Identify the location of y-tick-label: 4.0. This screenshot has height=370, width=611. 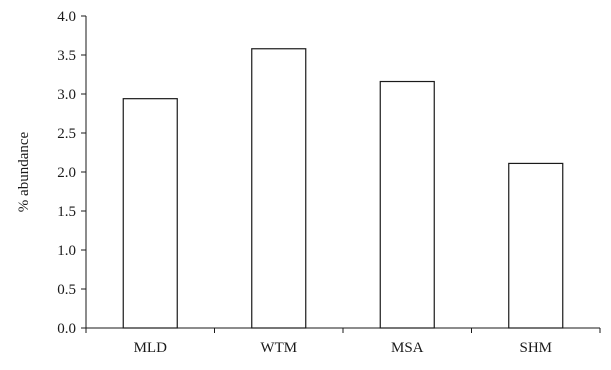
(66, 17).